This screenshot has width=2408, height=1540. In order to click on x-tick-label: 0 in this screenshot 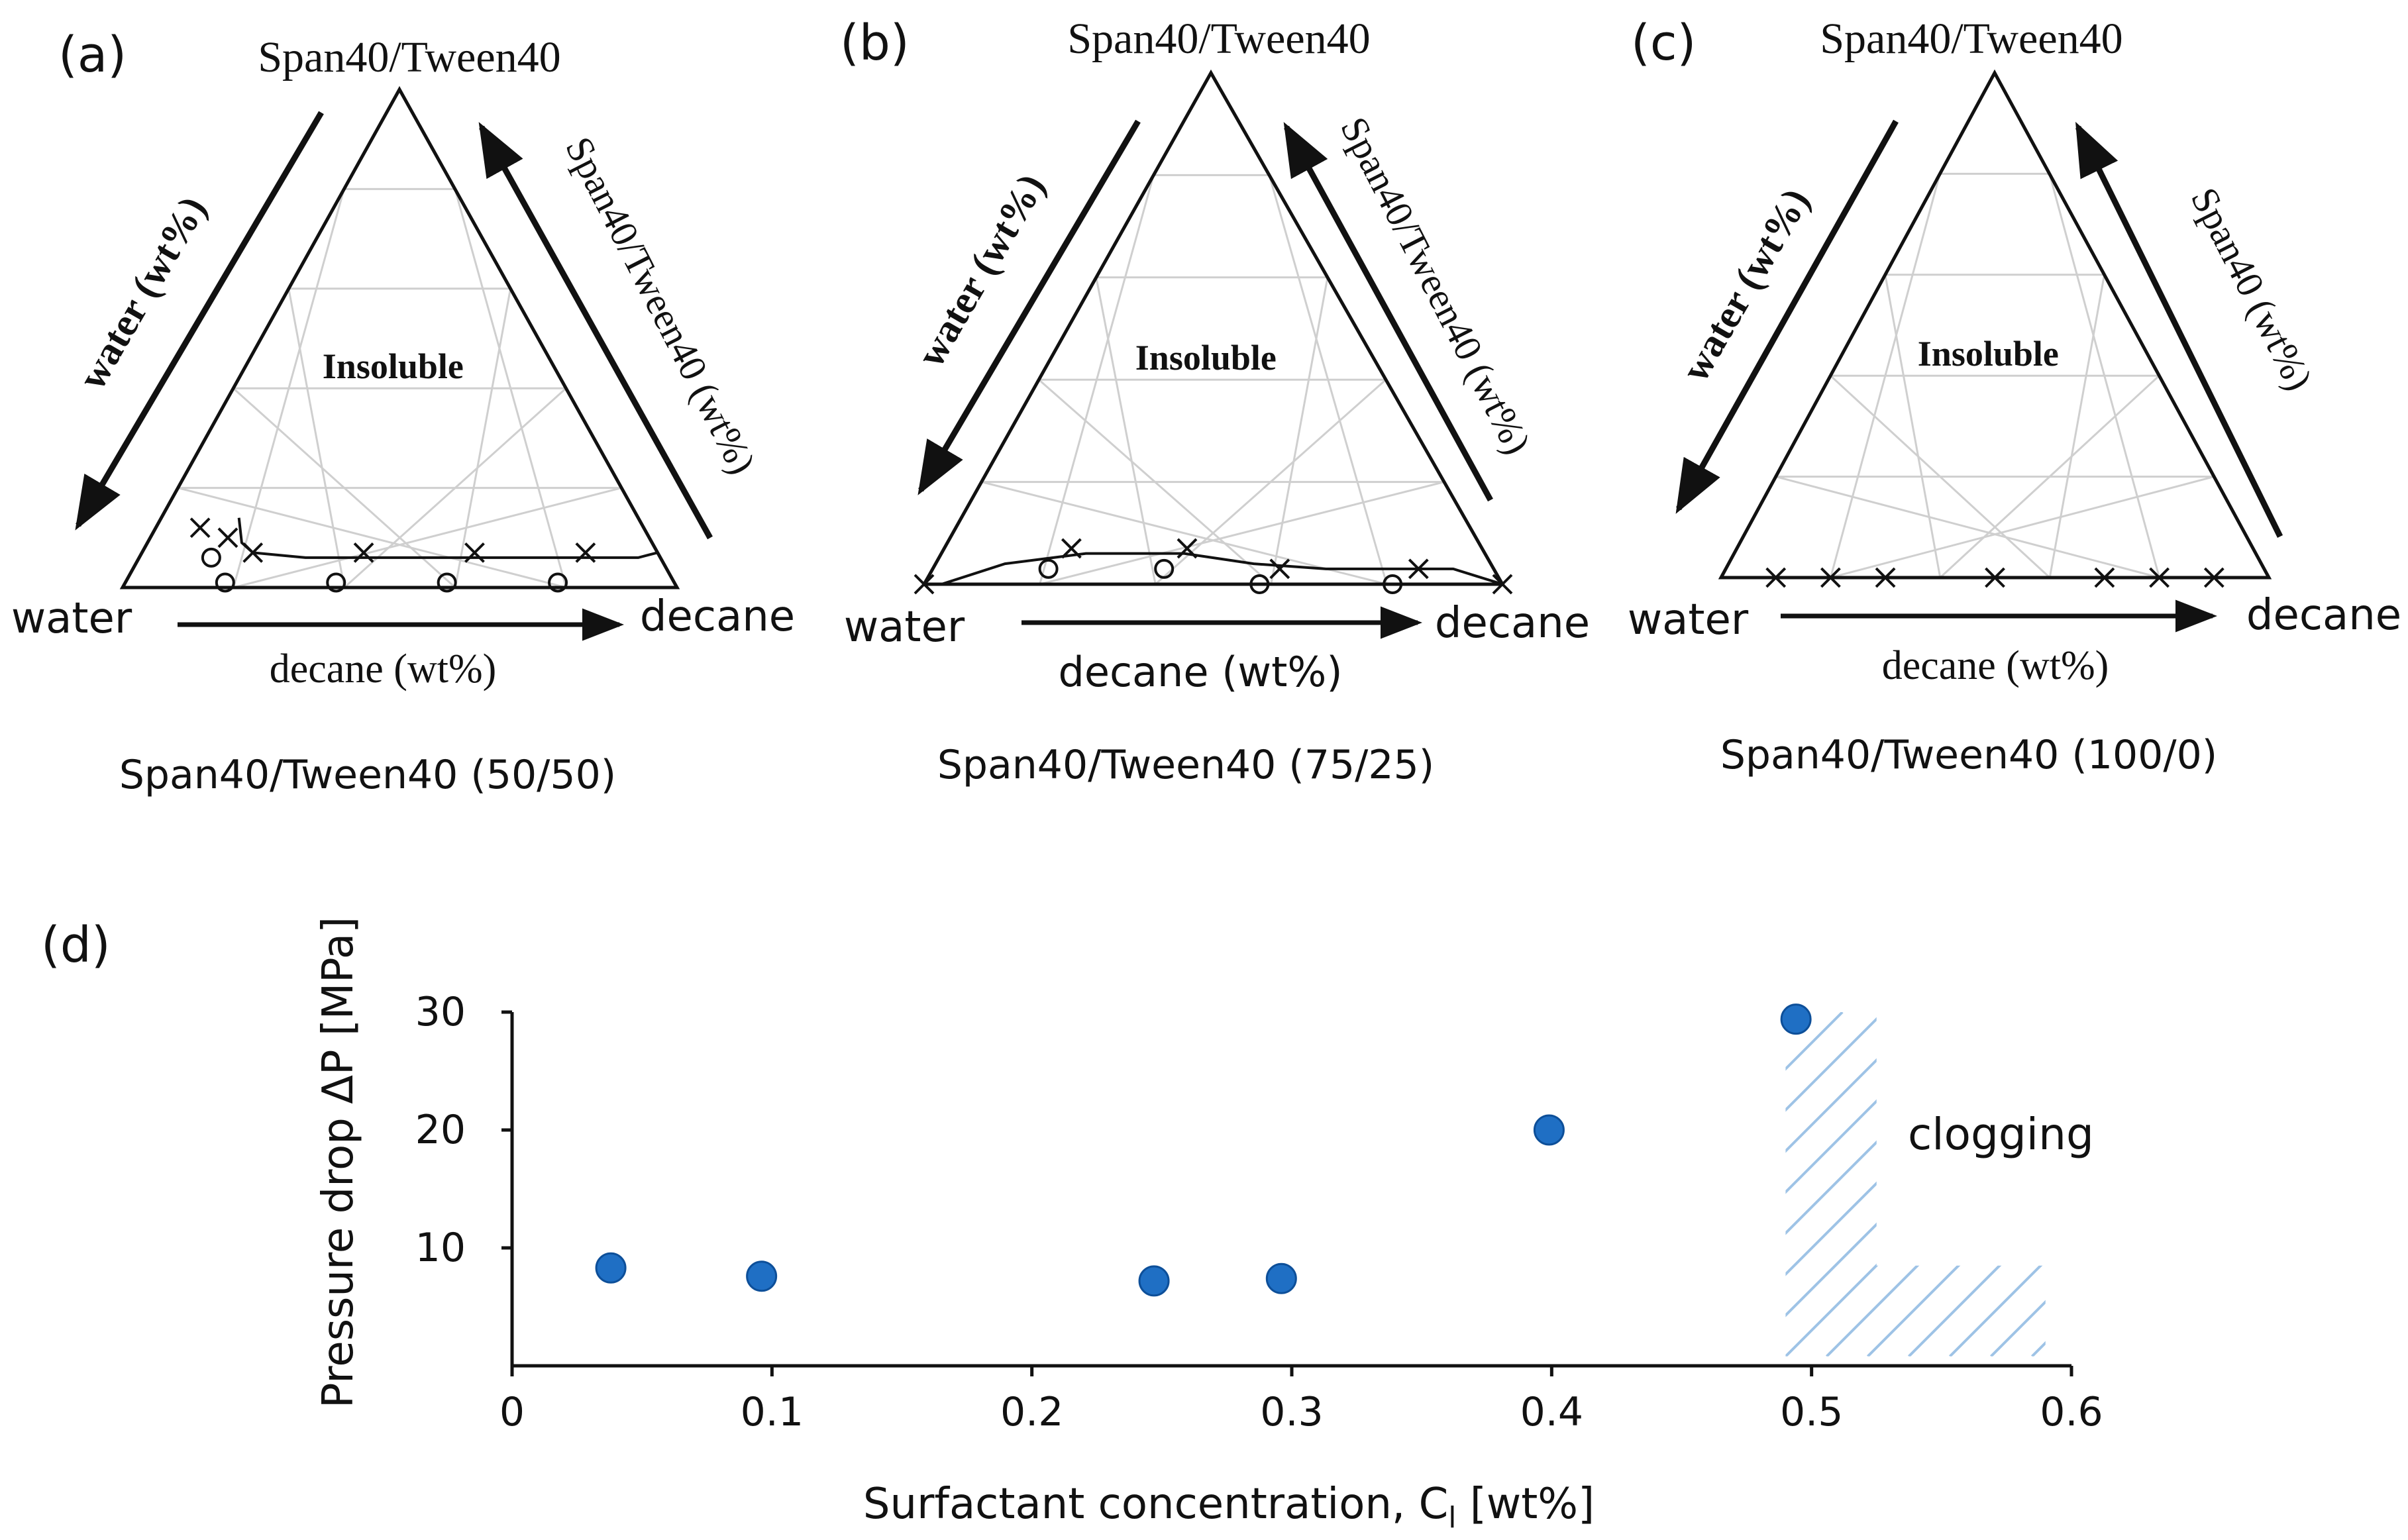, I will do `click(512, 1412)`.